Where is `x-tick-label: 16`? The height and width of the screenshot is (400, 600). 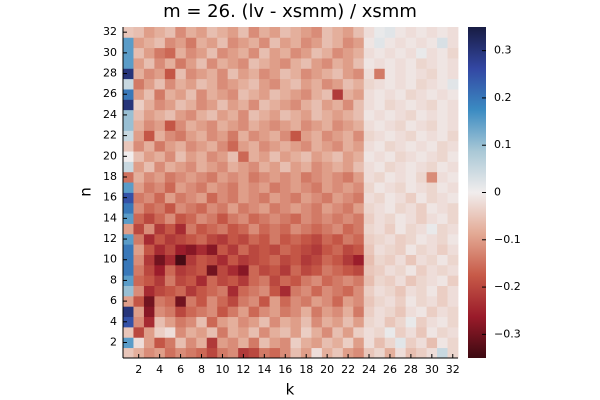 x-tick-label: 16 is located at coordinates (285, 369).